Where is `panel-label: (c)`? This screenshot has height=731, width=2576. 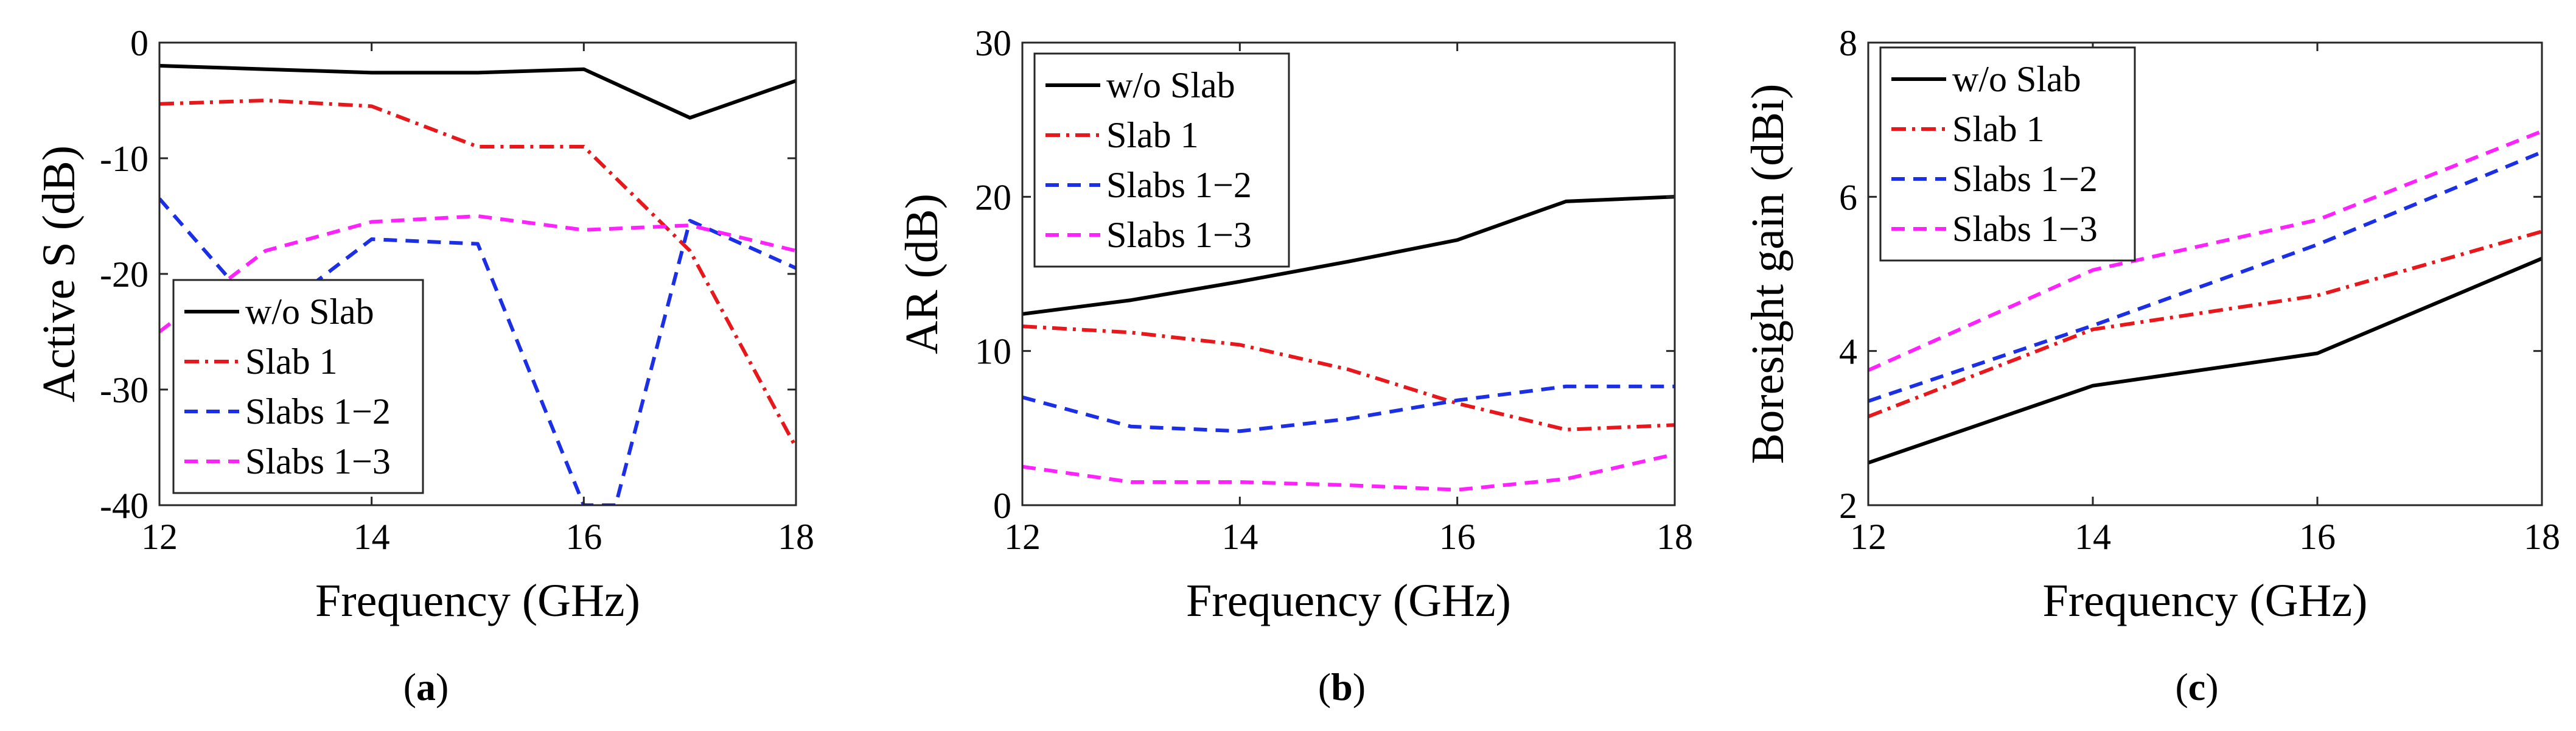 panel-label: (c) is located at coordinates (2196, 686).